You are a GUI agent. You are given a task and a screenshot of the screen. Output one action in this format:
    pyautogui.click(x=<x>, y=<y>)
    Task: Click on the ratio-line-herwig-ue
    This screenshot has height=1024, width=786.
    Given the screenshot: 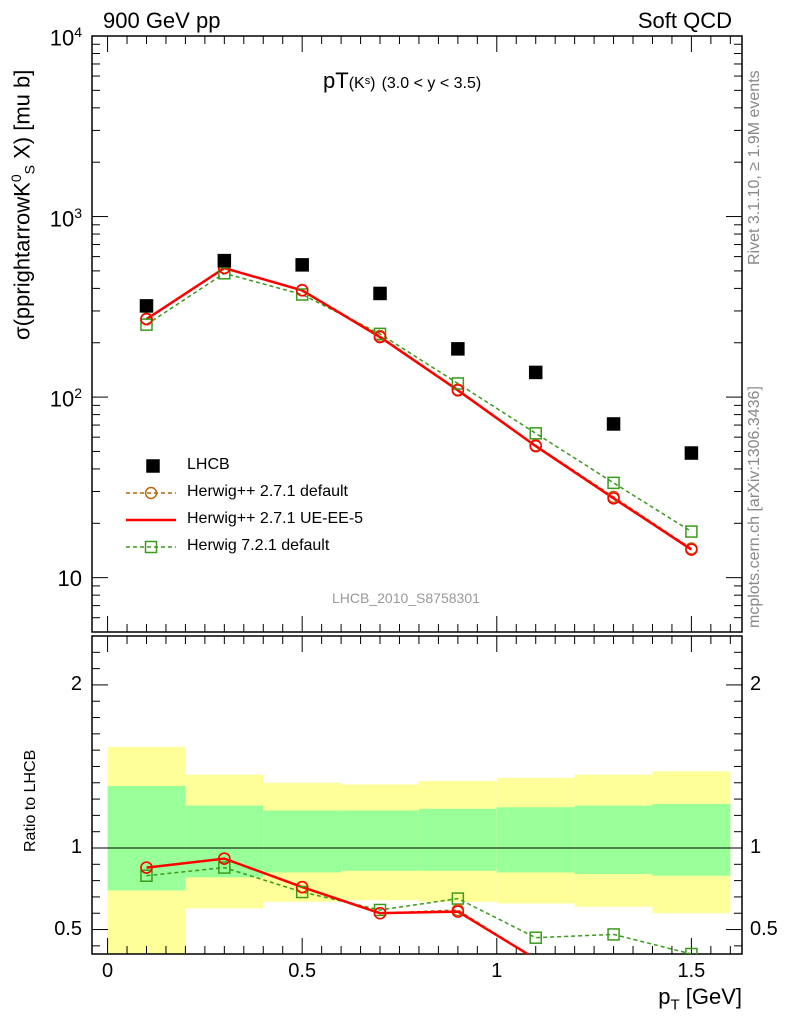 What is the action you would take?
    pyautogui.click(x=338, y=905)
    